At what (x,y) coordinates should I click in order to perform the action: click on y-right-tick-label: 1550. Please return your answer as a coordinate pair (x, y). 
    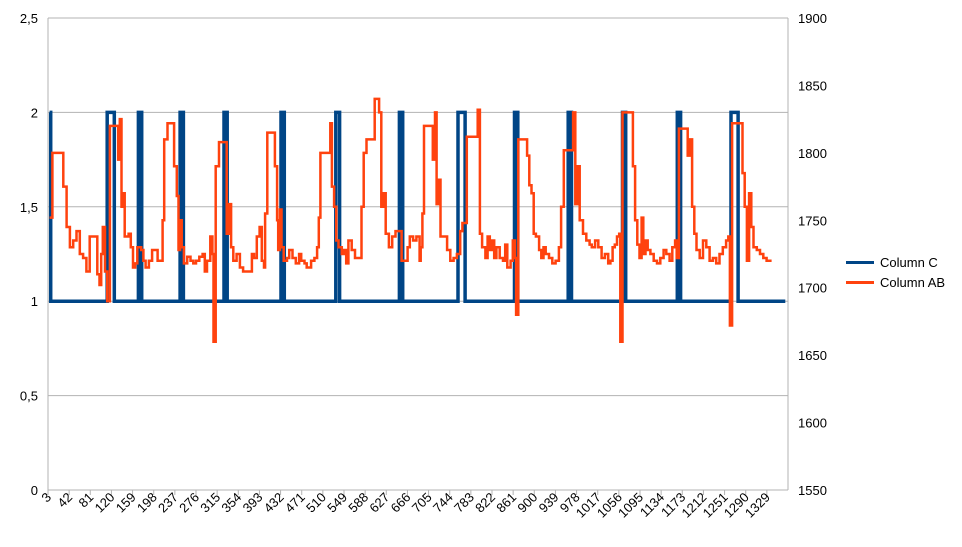
    Looking at the image, I should click on (812, 490).